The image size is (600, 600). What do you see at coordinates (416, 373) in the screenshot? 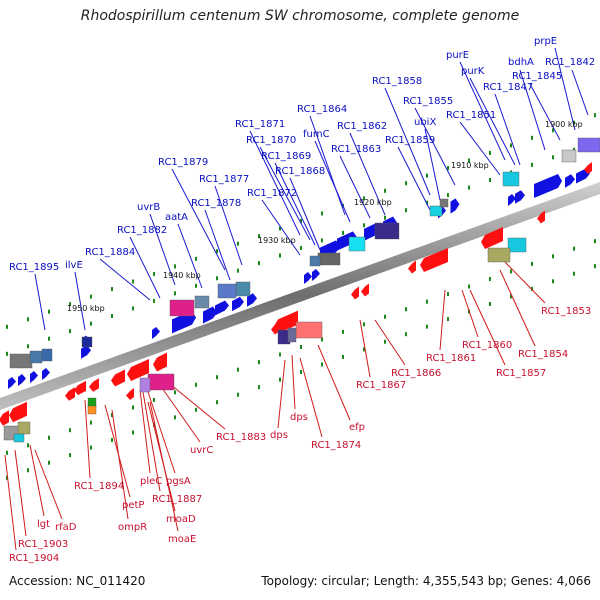
I see `gene-label: RC1_1866` at bounding box center [416, 373].